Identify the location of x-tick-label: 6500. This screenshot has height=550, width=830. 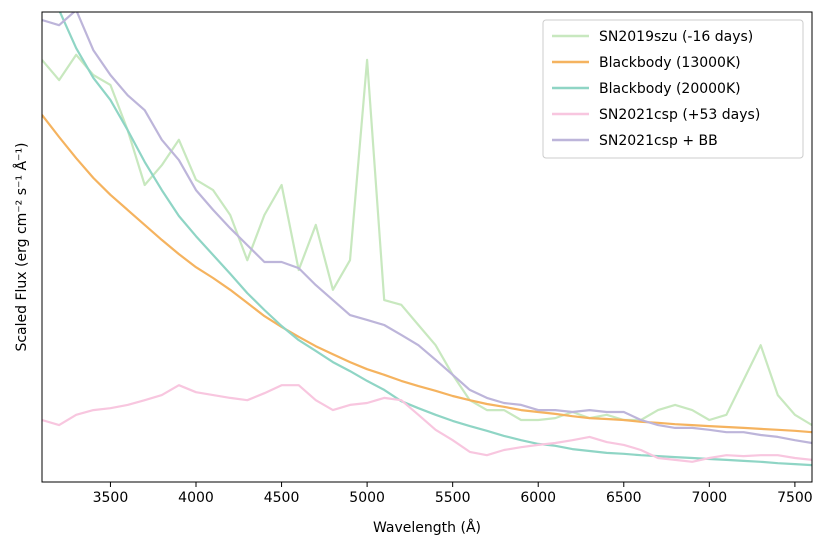
(624, 498).